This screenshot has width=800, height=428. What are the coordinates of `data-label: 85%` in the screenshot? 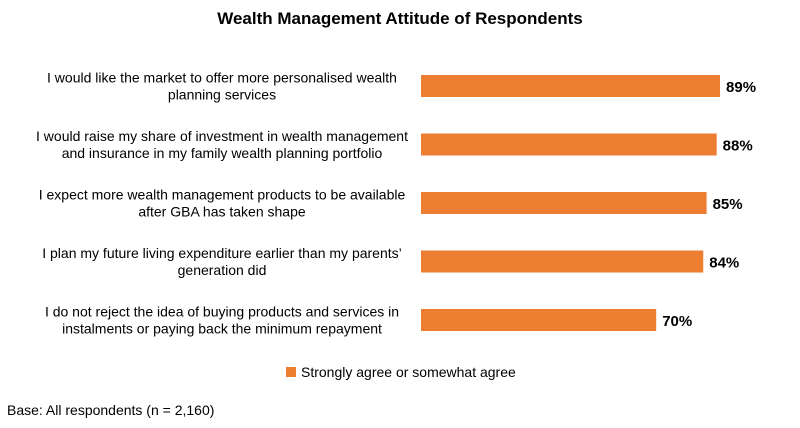 It's located at (728, 204).